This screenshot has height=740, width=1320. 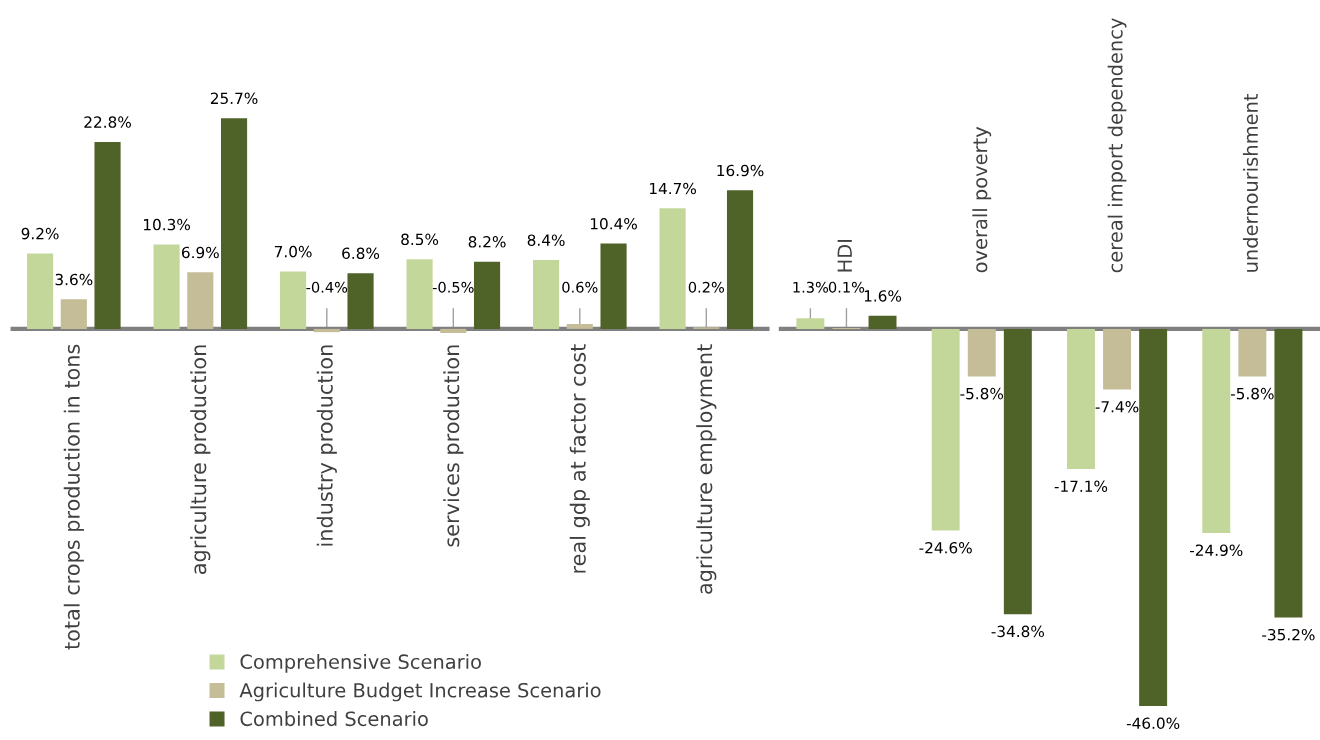 I want to click on data-label: 7.0%, so click(x=293, y=251).